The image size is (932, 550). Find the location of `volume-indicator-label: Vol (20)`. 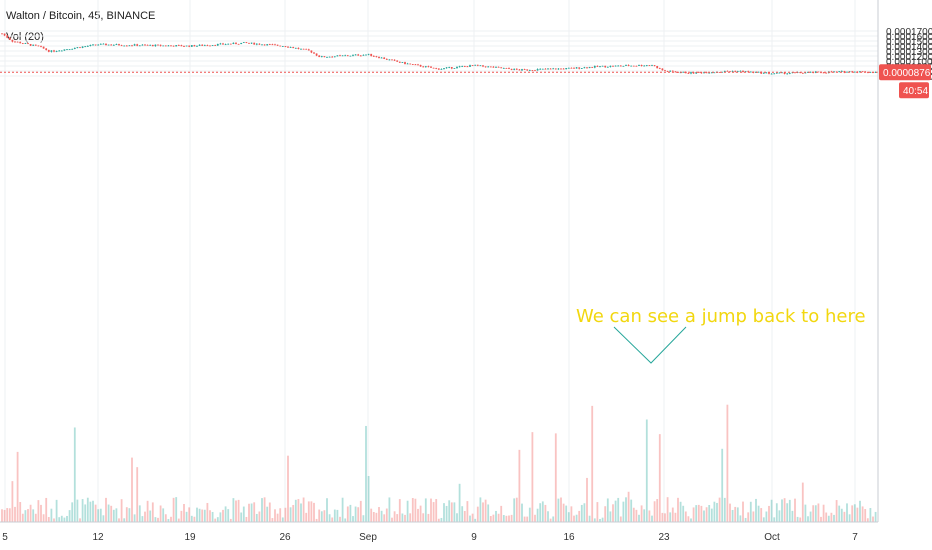

volume-indicator-label: Vol (20) is located at coordinates (25, 37).